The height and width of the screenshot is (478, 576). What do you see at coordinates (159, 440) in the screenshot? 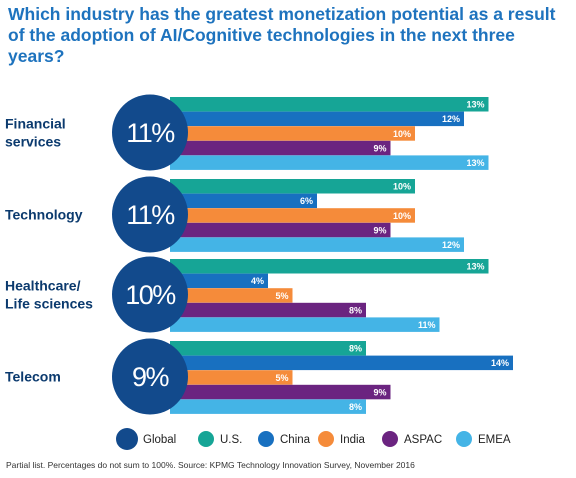
I see `legend-label: Global` at bounding box center [159, 440].